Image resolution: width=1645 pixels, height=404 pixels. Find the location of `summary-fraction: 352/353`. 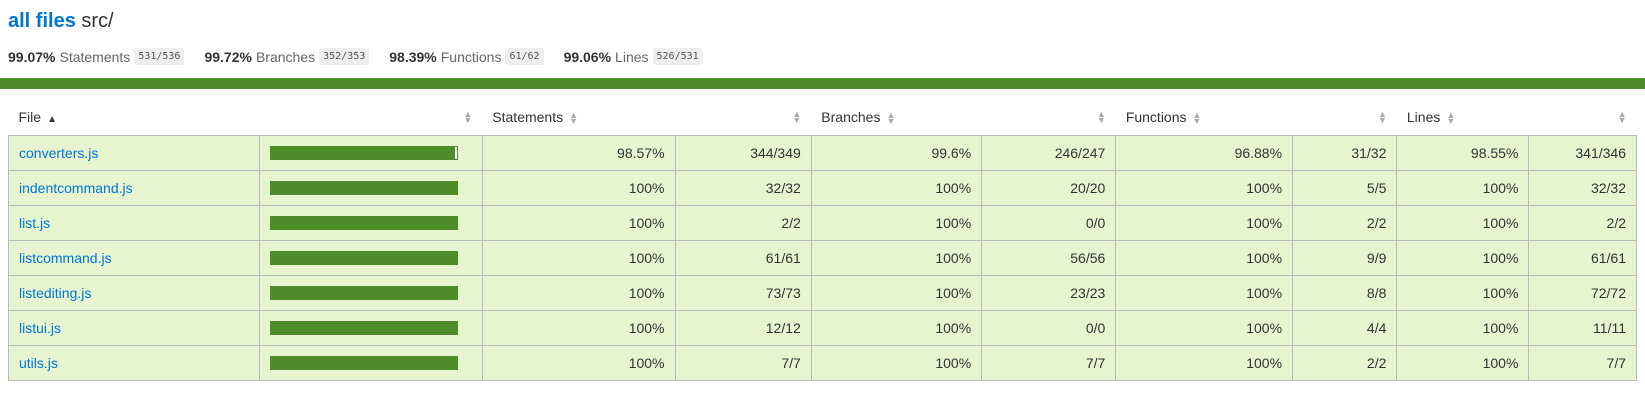

summary-fraction: 352/353 is located at coordinates (344, 56).